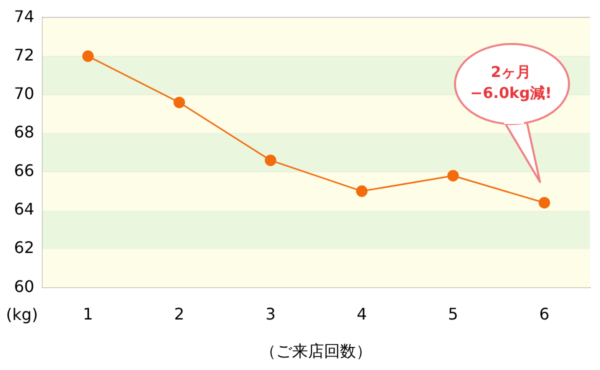 This screenshot has height=370, width=600. What do you see at coordinates (316, 351) in the screenshot?
I see `x-axis-title: （ご来店回数）` at bounding box center [316, 351].